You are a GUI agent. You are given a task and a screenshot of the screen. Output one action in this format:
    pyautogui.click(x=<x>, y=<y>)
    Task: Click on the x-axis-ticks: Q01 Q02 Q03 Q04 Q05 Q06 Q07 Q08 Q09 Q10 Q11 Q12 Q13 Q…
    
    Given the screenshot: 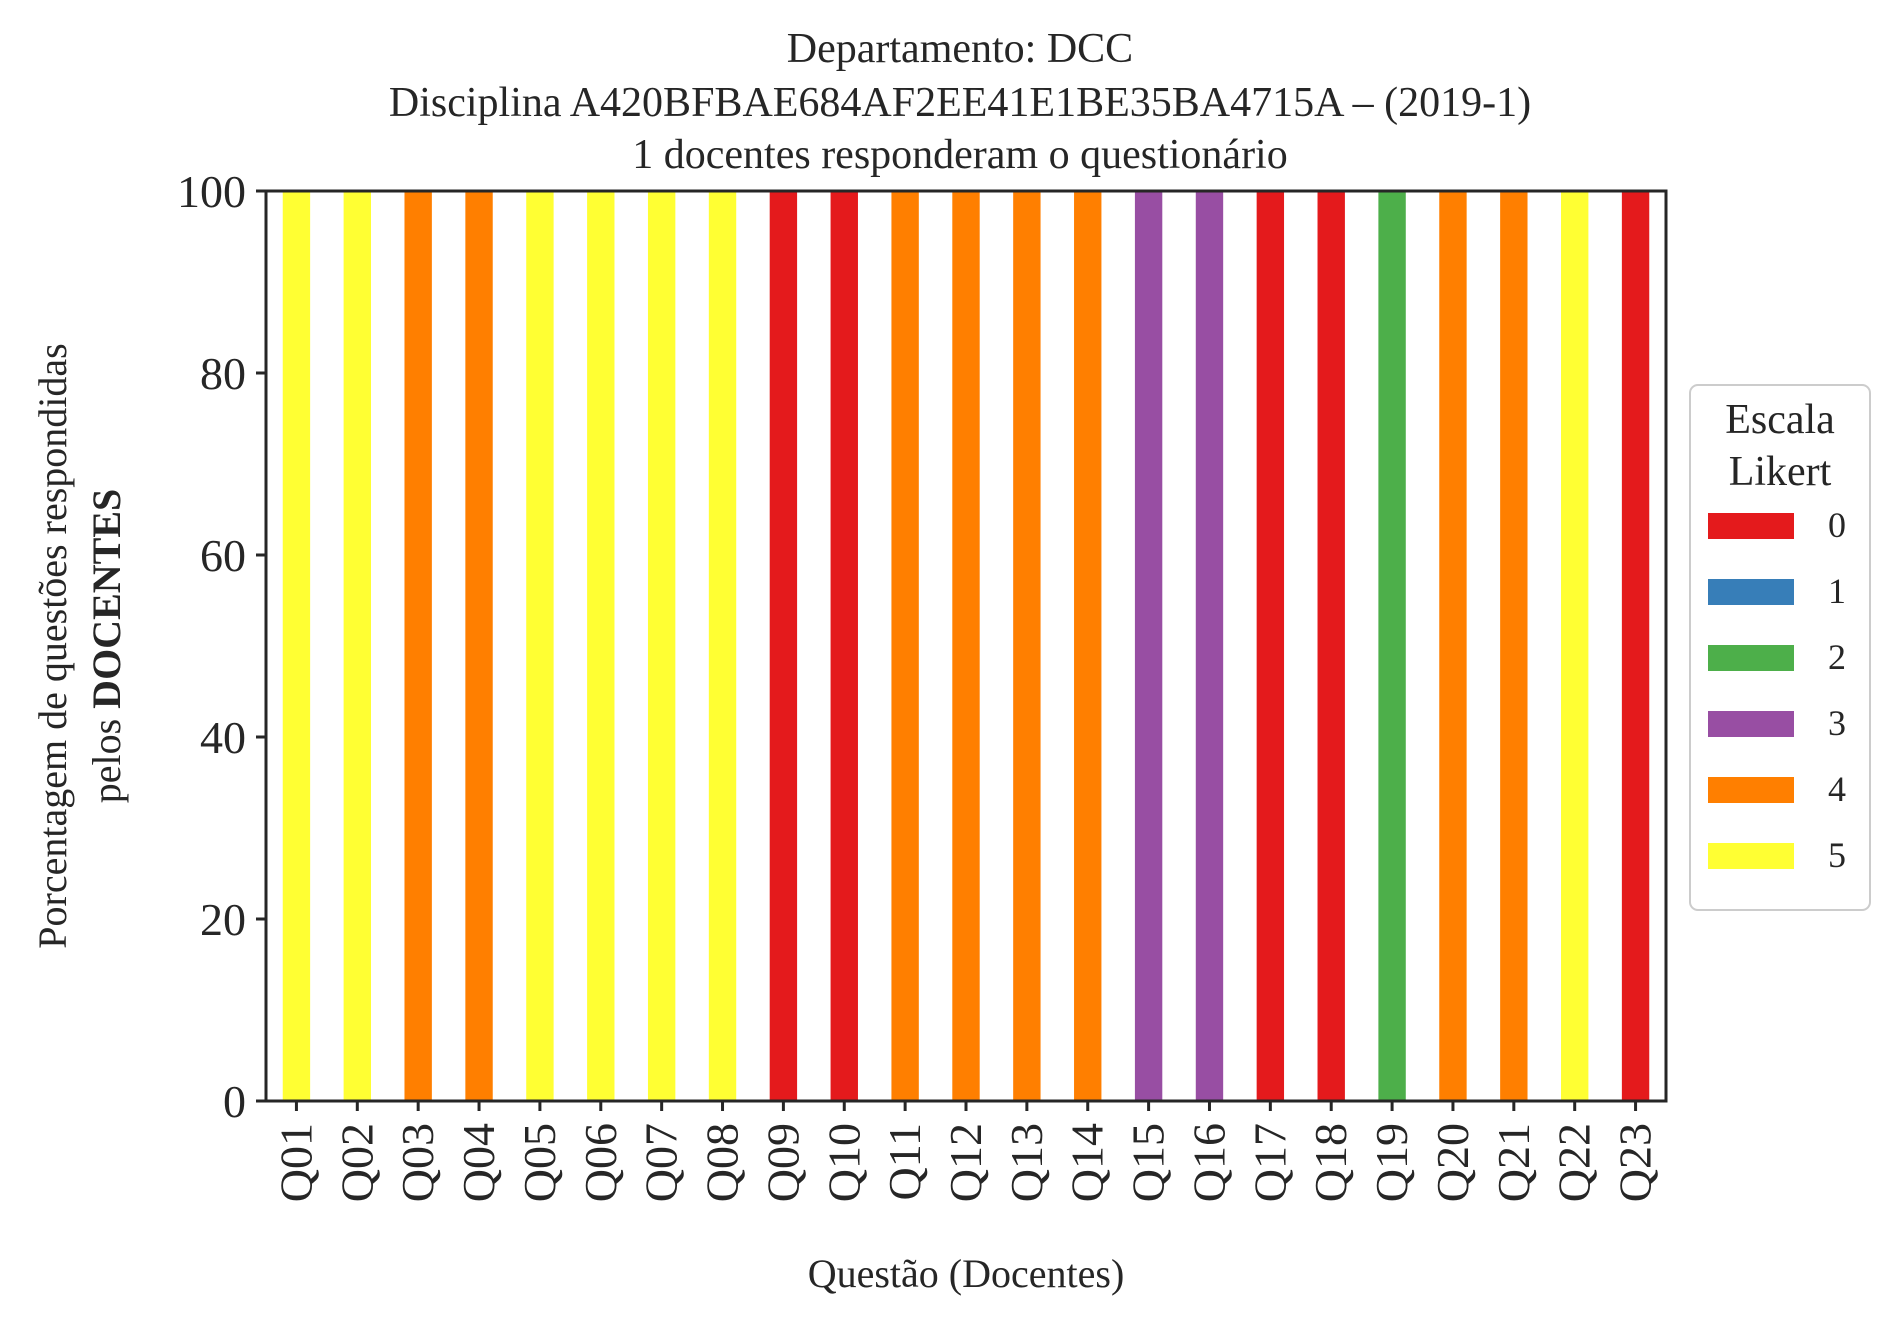 What is the action you would take?
    pyautogui.click(x=965, y=1151)
    